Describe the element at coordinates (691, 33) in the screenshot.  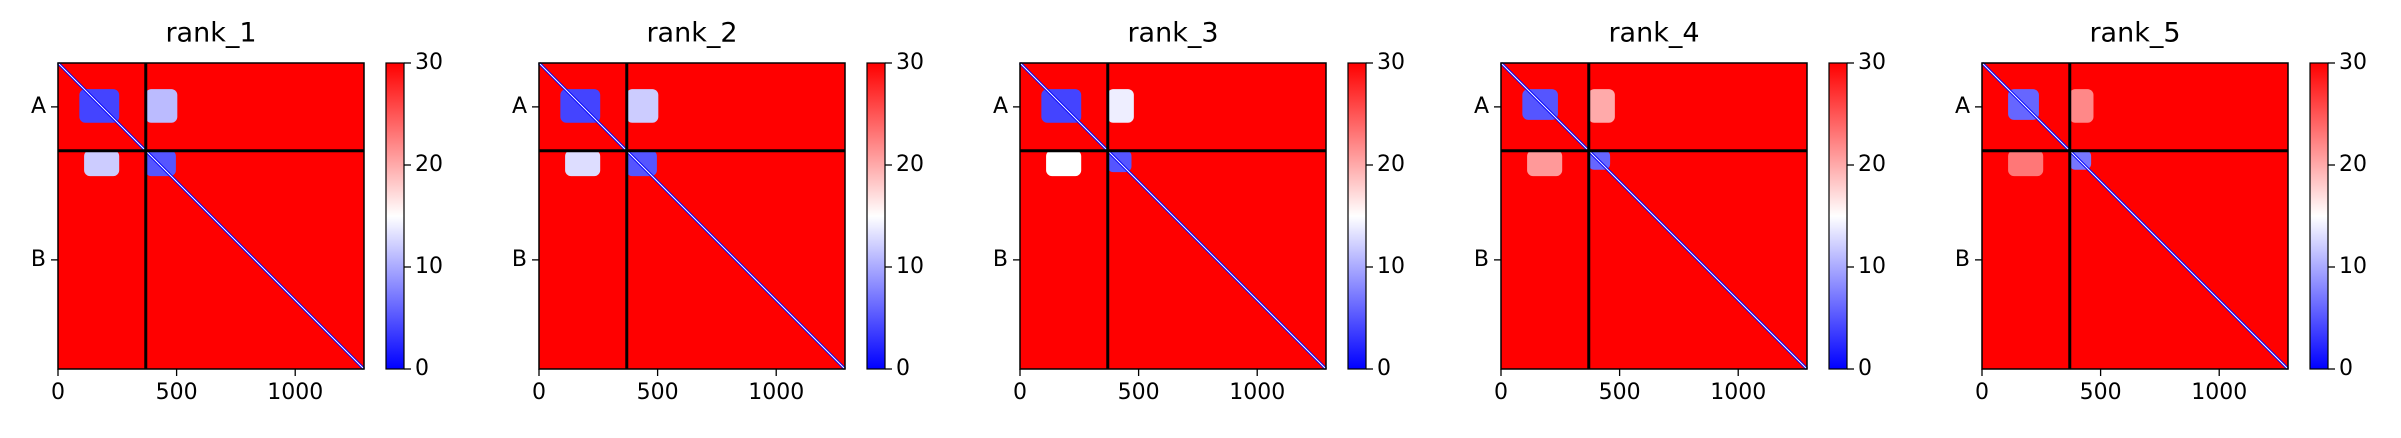
I see `panel-title: rank_2` at that location.